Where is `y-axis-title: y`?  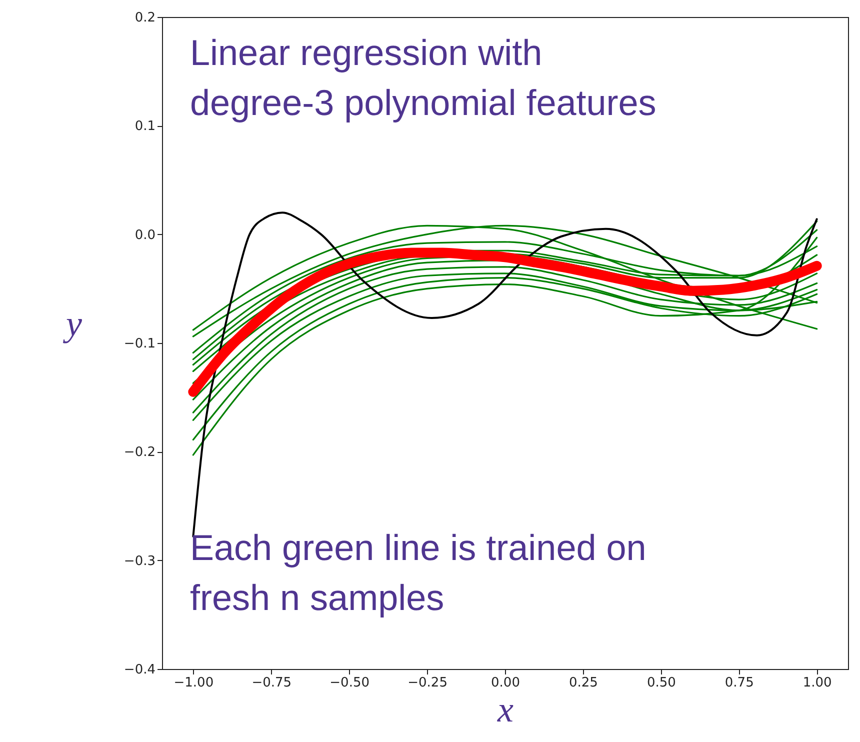 y-axis-title: y is located at coordinates (72, 324).